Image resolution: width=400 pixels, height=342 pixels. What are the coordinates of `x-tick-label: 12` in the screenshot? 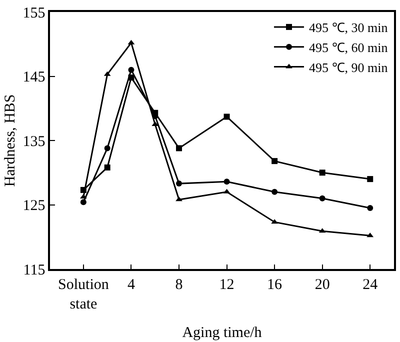 It's located at (226, 284).